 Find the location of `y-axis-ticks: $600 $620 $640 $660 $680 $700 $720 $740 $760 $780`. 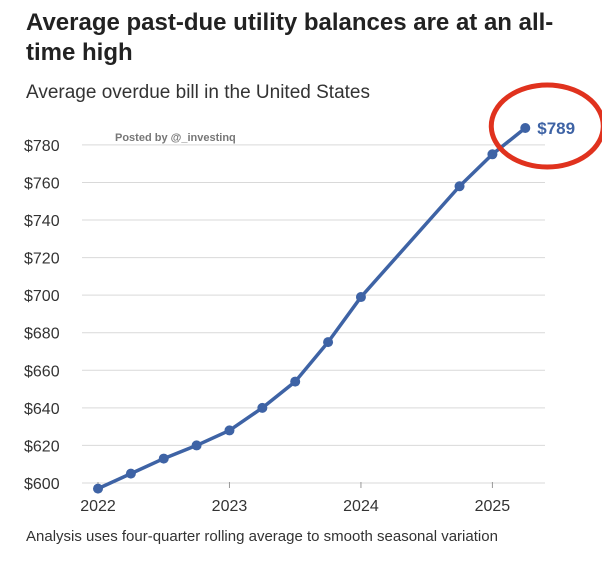

y-axis-ticks: $600 $620 $640 $660 $680 $700 $720 $740 $760 $780 is located at coordinates (42, 315).